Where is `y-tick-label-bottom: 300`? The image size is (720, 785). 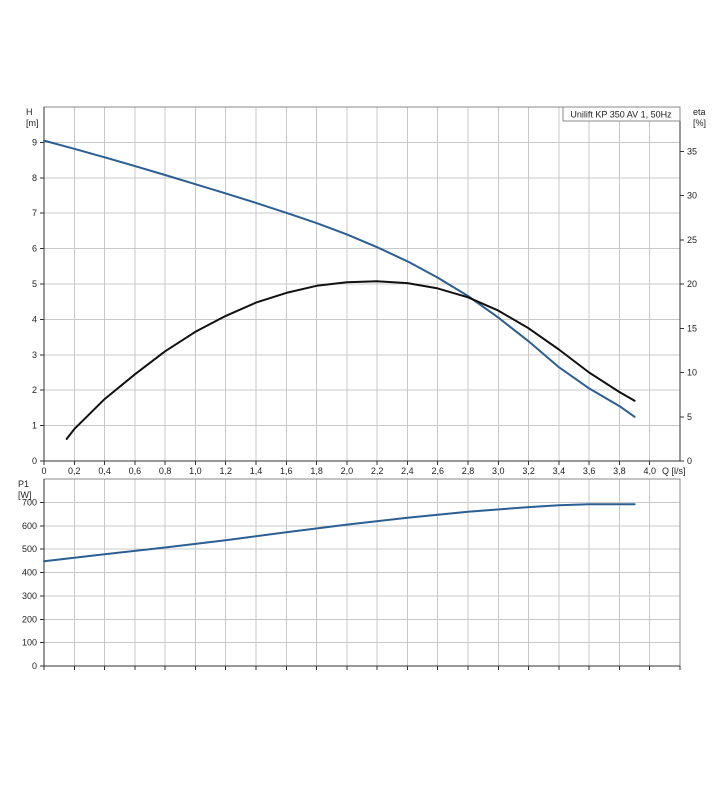 y-tick-label-bottom: 300 is located at coordinates (29, 596).